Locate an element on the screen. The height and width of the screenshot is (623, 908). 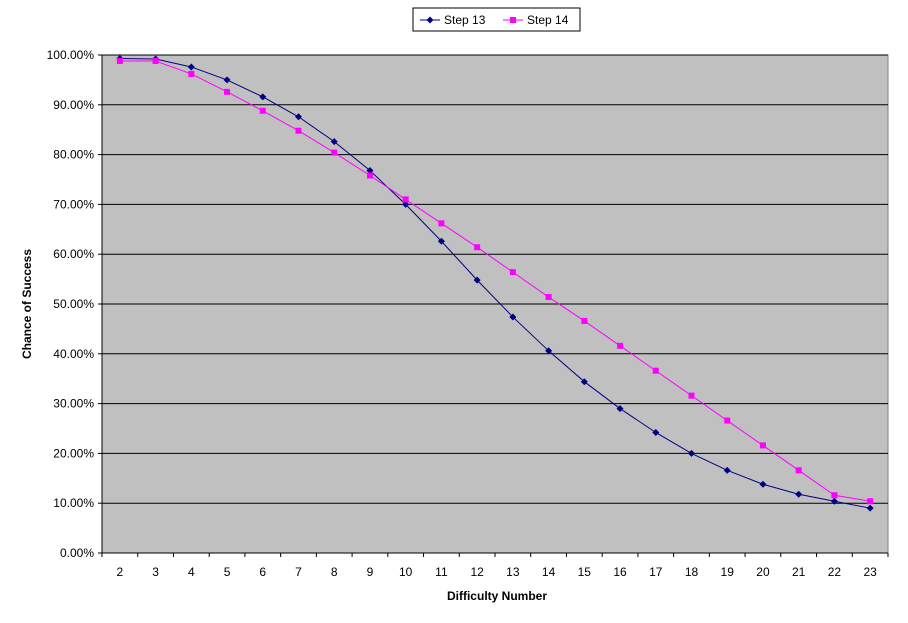
x-tick-labels: 2 3 4 5 6 7 8 9 10 11 12 13 14 15 16 17 18 19 20 21 22 23 is located at coordinates (497, 572).